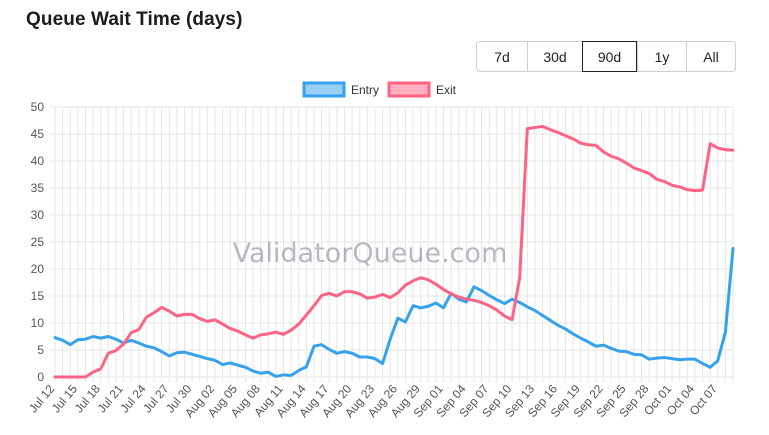 The width and height of the screenshot is (769, 435). What do you see at coordinates (370, 253) in the screenshot?
I see `watermark-text: ValidatorQueue.com` at bounding box center [370, 253].